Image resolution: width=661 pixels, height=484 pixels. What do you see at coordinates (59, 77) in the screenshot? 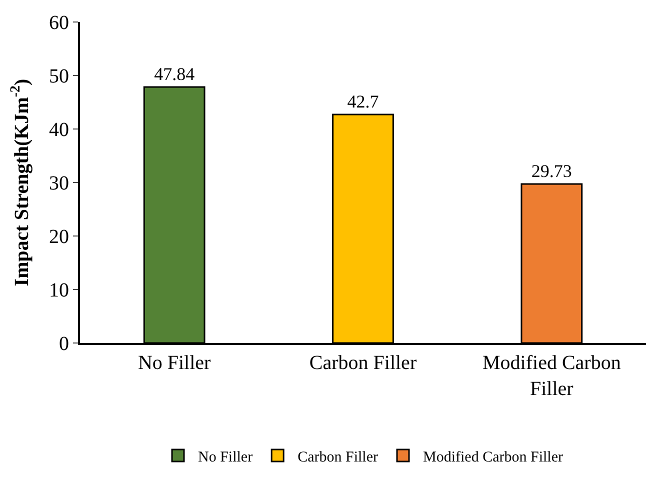
I see `y-tick-label: 50` at bounding box center [59, 77].